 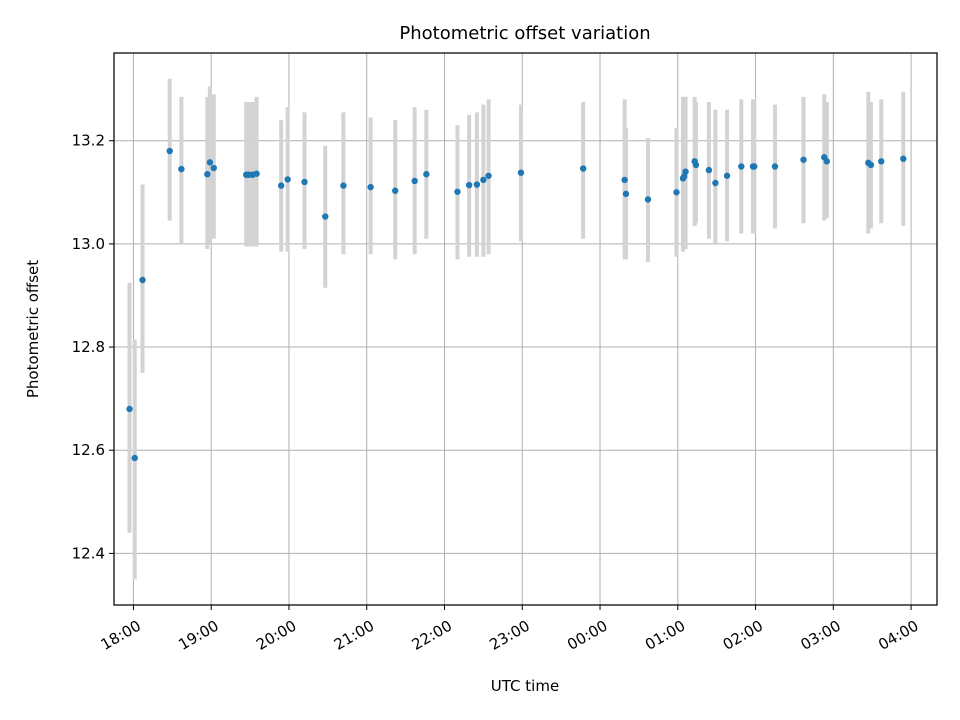 What do you see at coordinates (88, 553) in the screenshot?
I see `y-tick-label: 12.4` at bounding box center [88, 553].